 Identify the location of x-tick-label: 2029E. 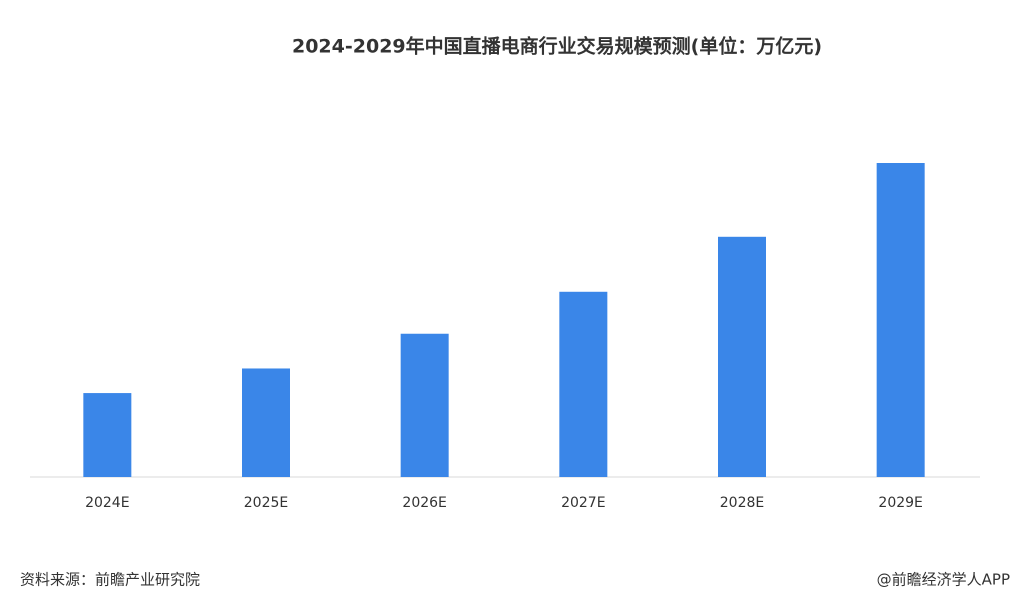
(900, 503).